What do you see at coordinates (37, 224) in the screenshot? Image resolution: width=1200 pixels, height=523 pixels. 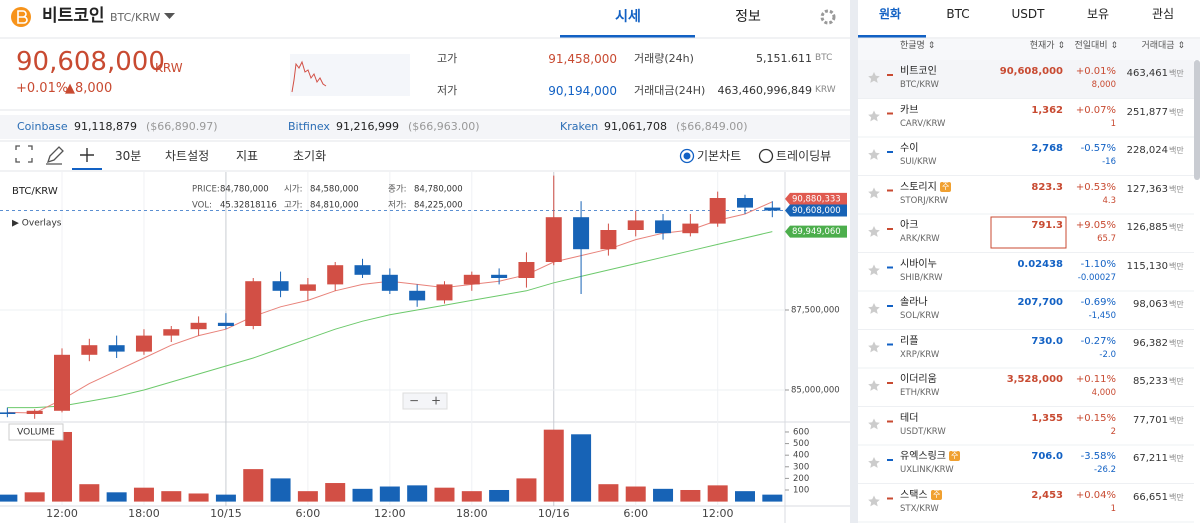 I see `overlays-toggle: ▶ Overlays` at bounding box center [37, 224].